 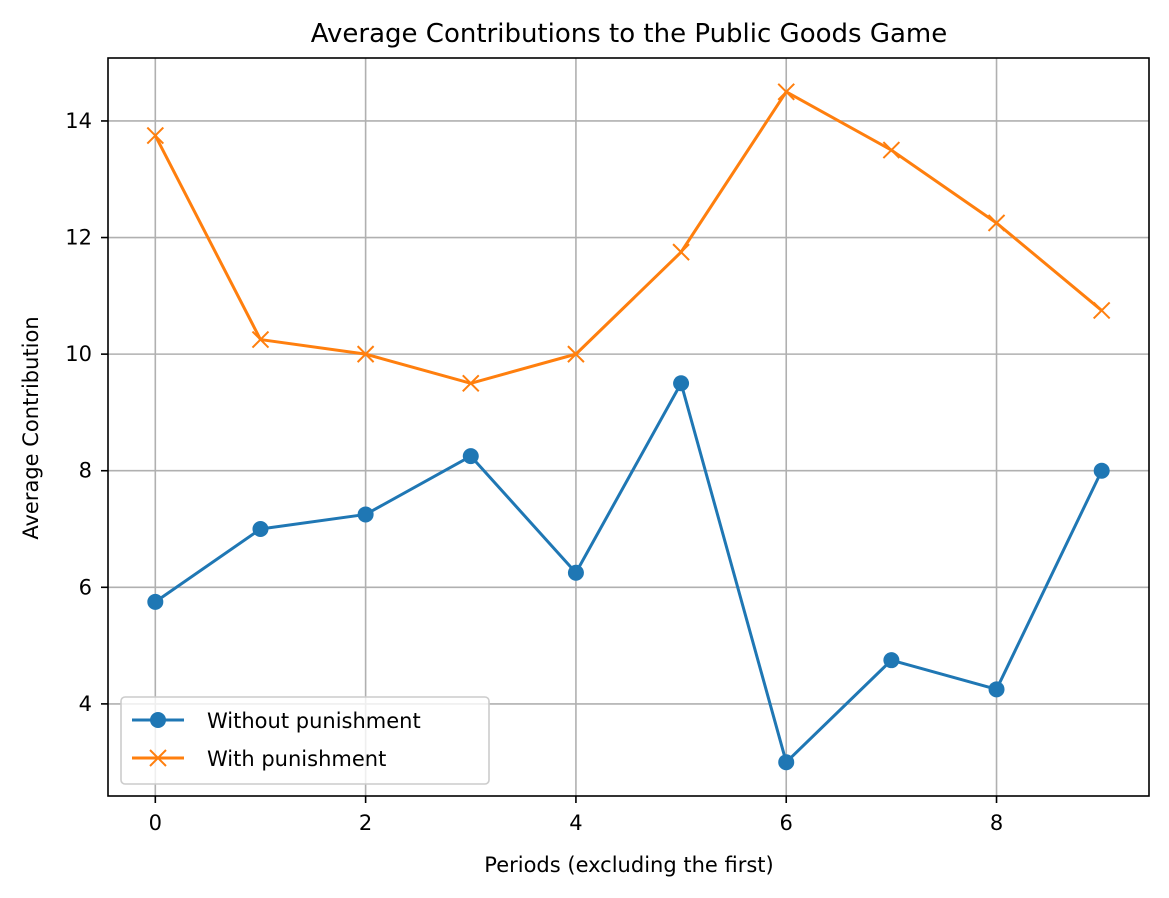 I want to click on x-tick-label: 6, so click(x=786, y=823).